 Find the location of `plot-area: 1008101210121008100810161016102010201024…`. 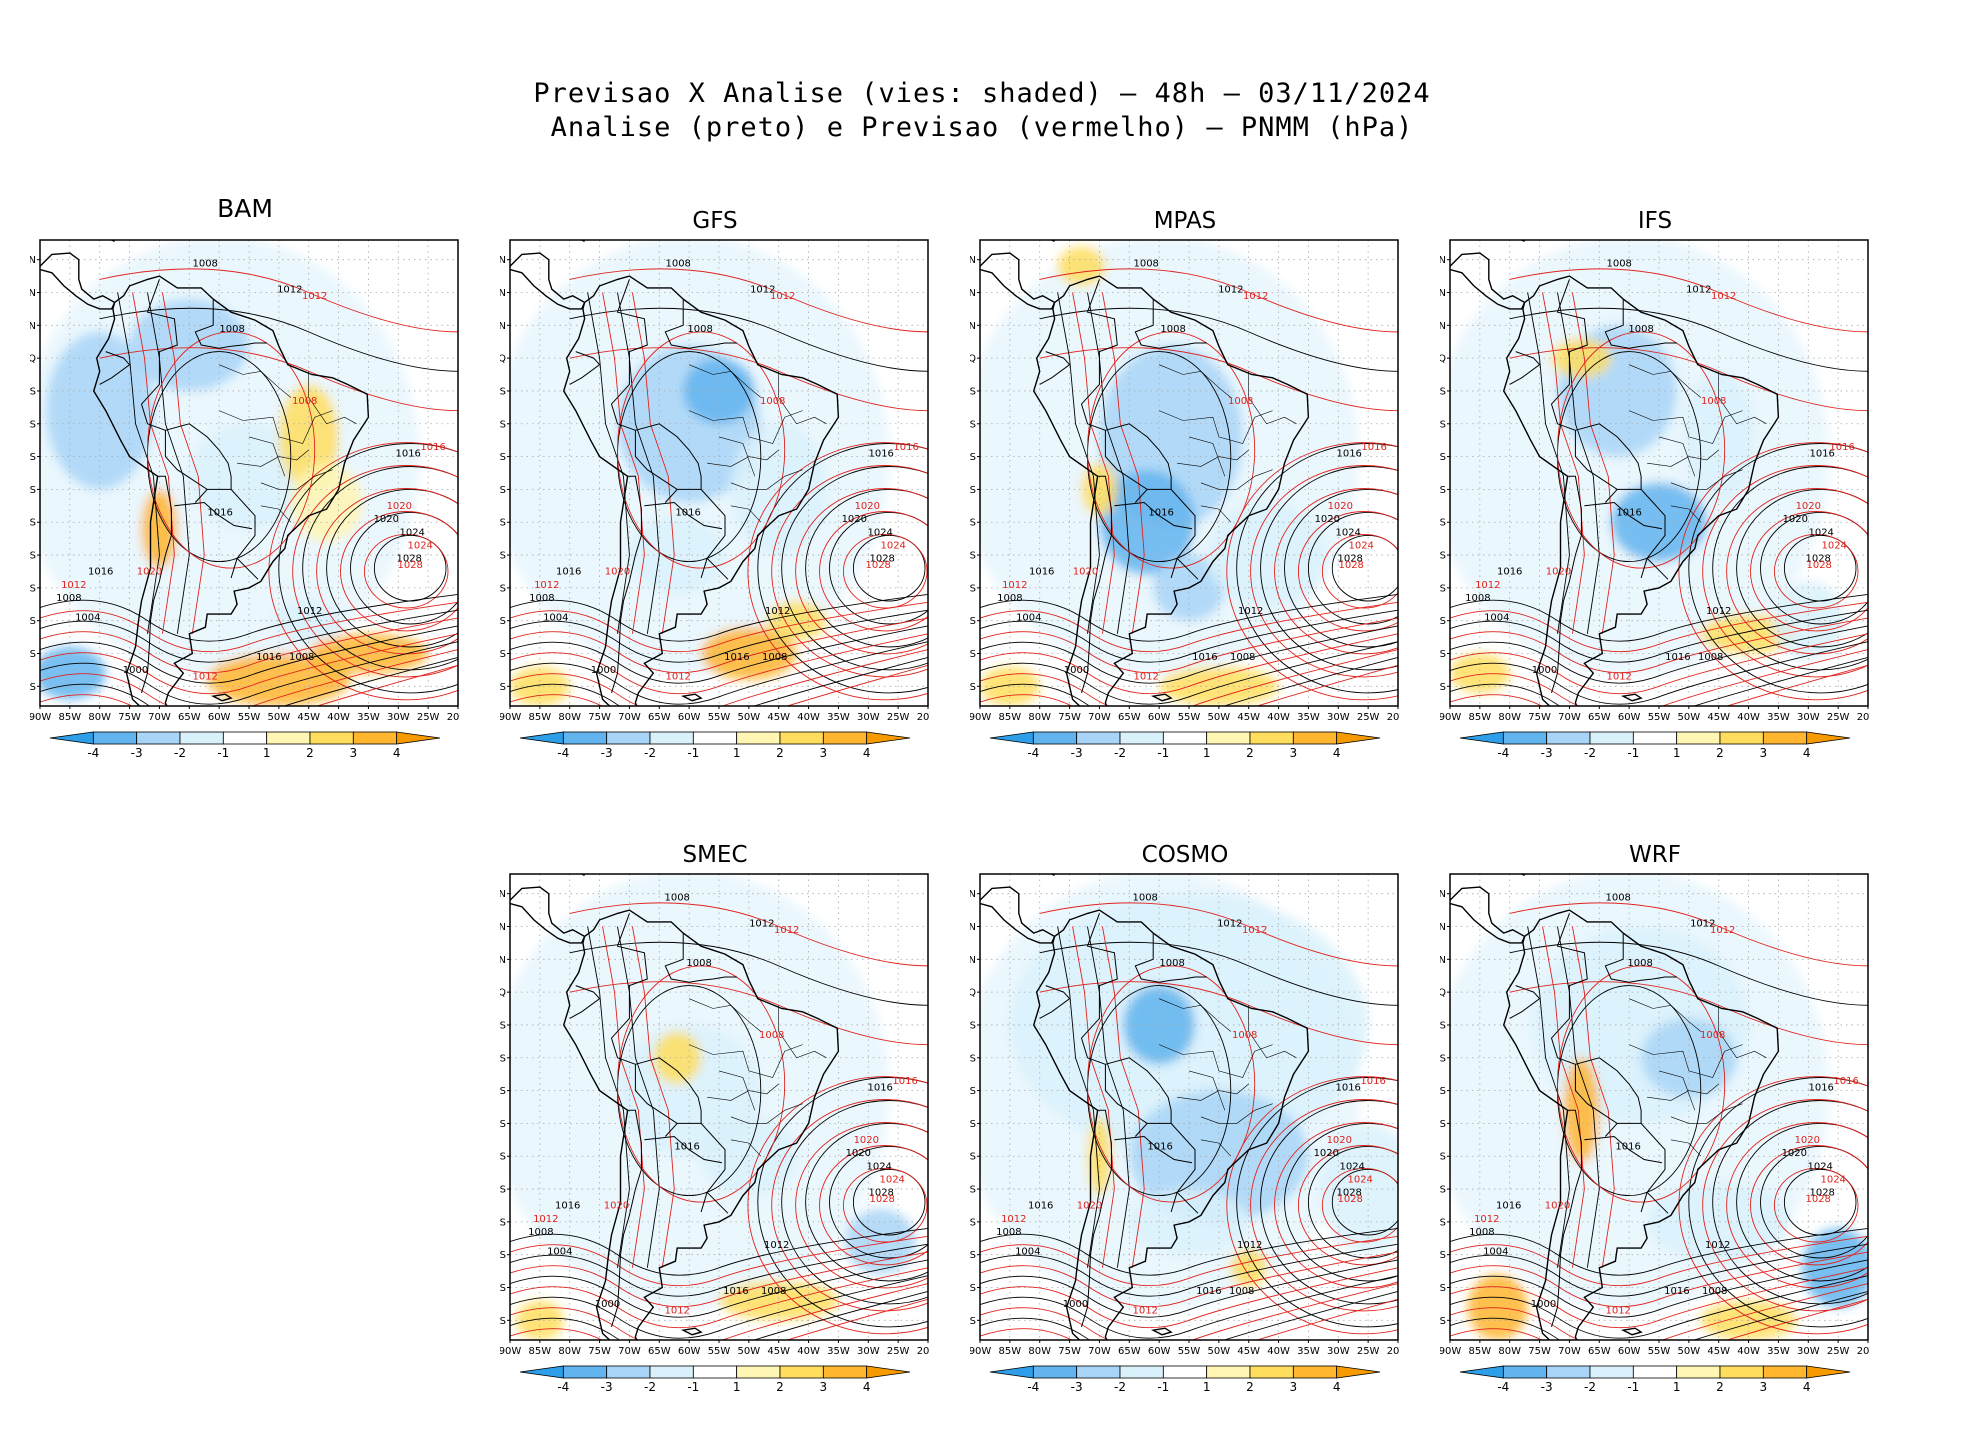

plot-area: 1008101210121008100810161016102010201024… is located at coordinates (719, 473).